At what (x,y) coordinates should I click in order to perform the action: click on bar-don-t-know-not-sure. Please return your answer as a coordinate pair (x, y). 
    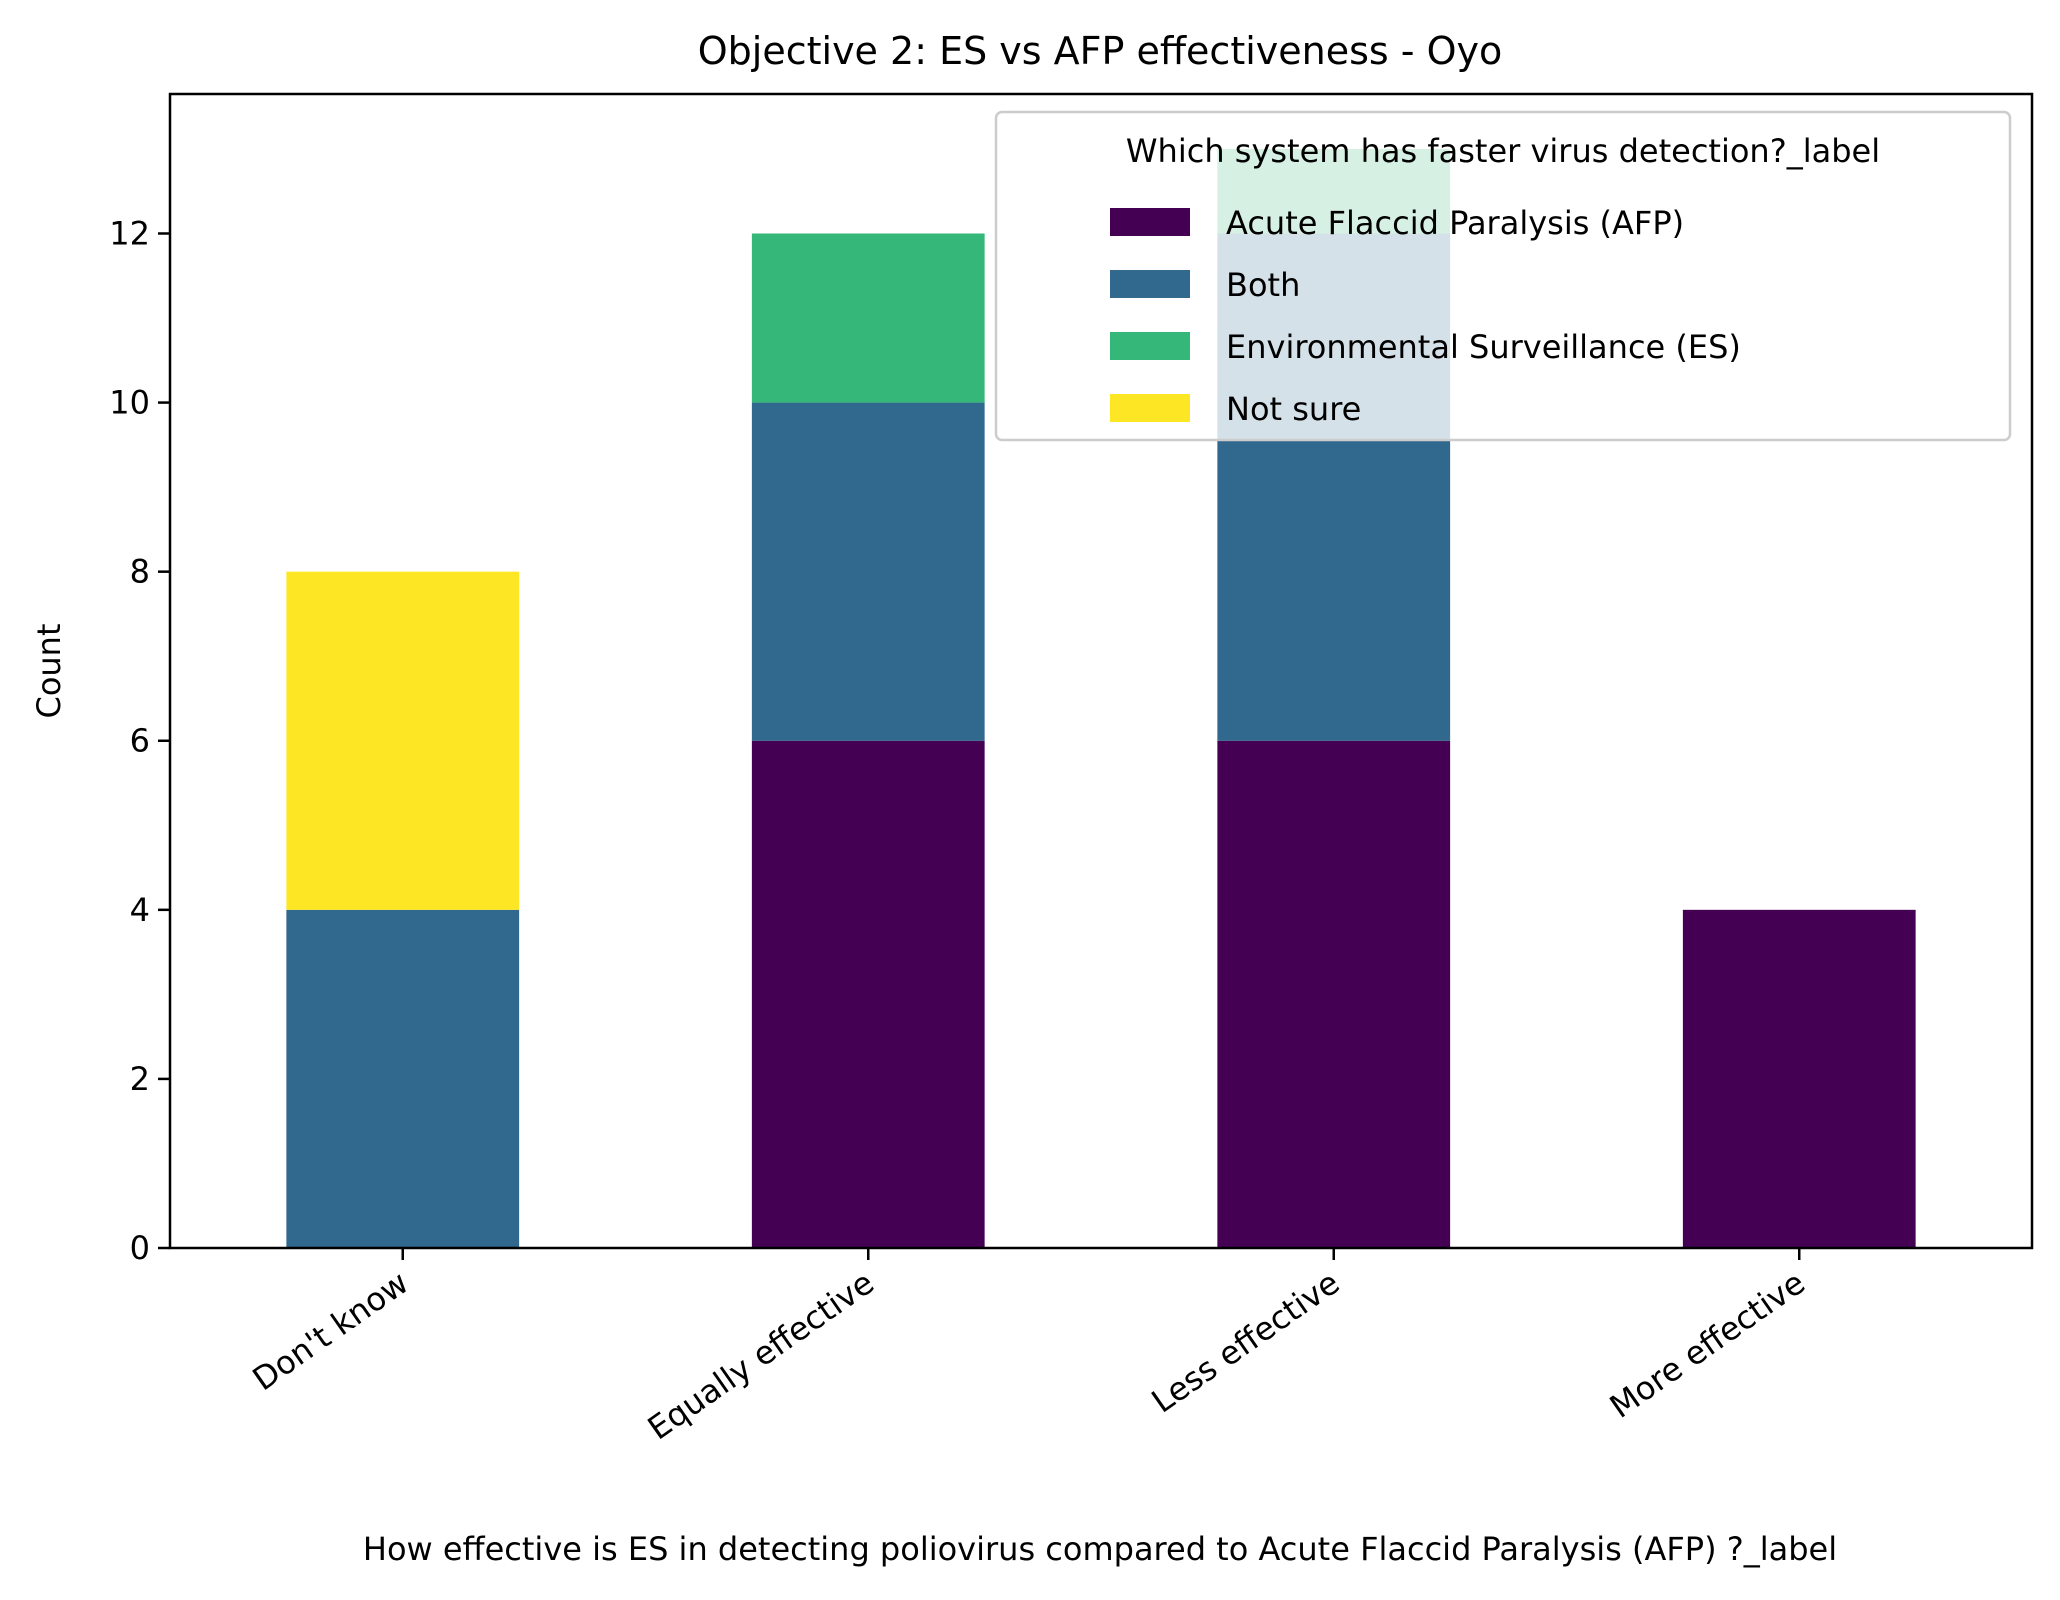
    Looking at the image, I should click on (403, 740).